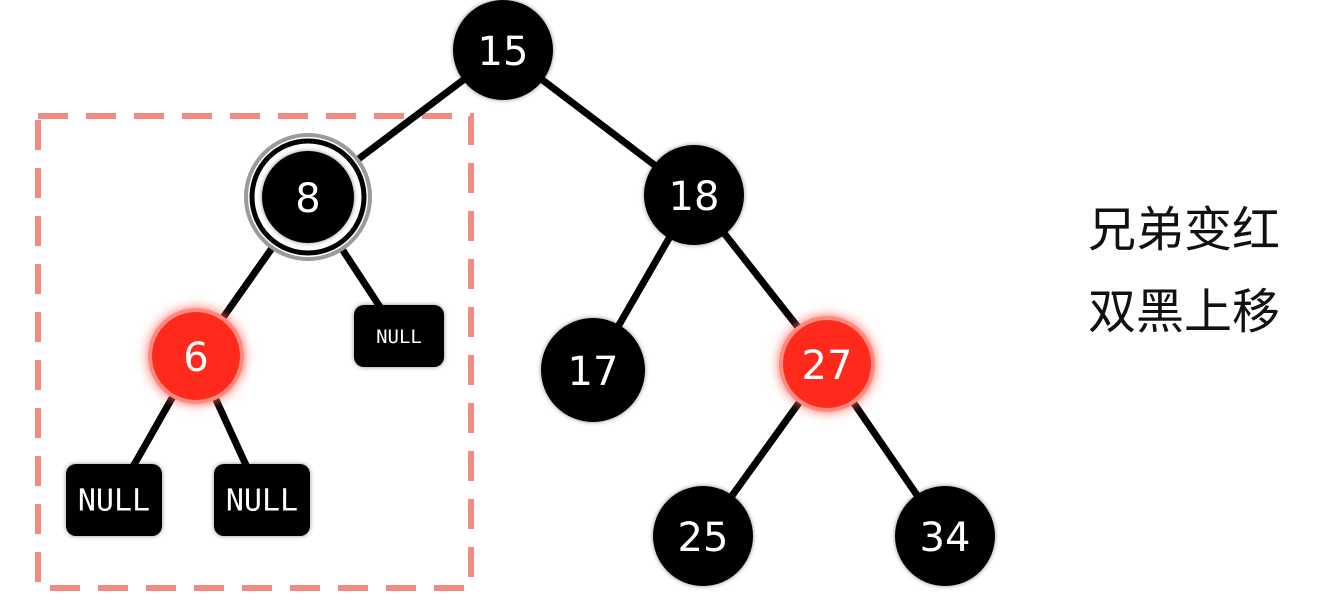 The image size is (1336, 602). I want to click on tree-node-label: 17, so click(593, 372).